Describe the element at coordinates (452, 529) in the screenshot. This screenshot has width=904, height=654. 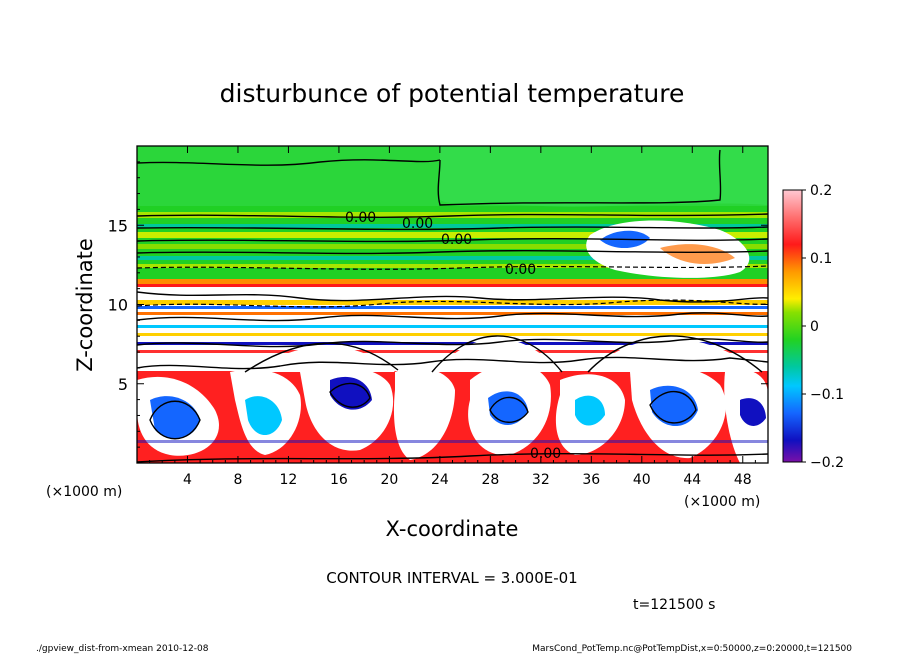
I see `x-axis-label: X-coordinate` at that location.